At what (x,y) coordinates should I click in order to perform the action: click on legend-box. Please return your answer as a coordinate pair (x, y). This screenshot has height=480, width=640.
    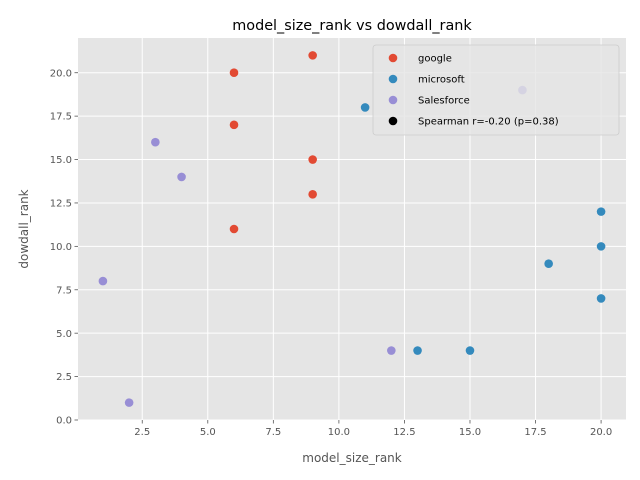
    Looking at the image, I should click on (496, 90).